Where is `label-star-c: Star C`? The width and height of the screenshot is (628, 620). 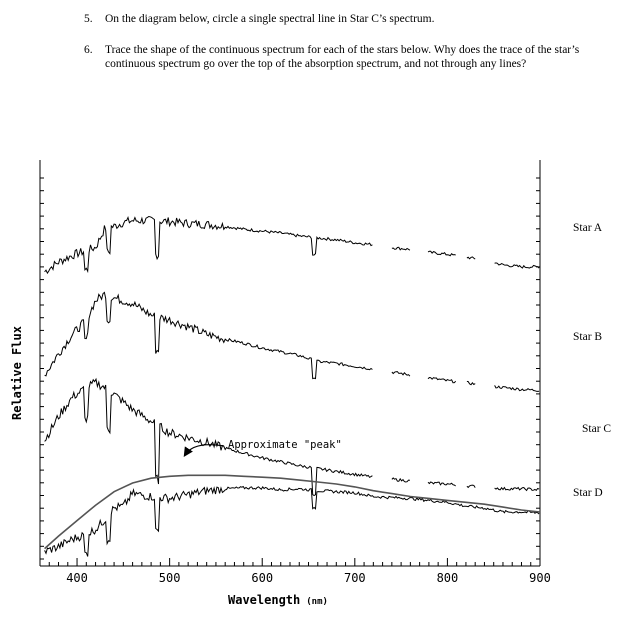
label-star-c: Star C is located at coordinates (596, 429).